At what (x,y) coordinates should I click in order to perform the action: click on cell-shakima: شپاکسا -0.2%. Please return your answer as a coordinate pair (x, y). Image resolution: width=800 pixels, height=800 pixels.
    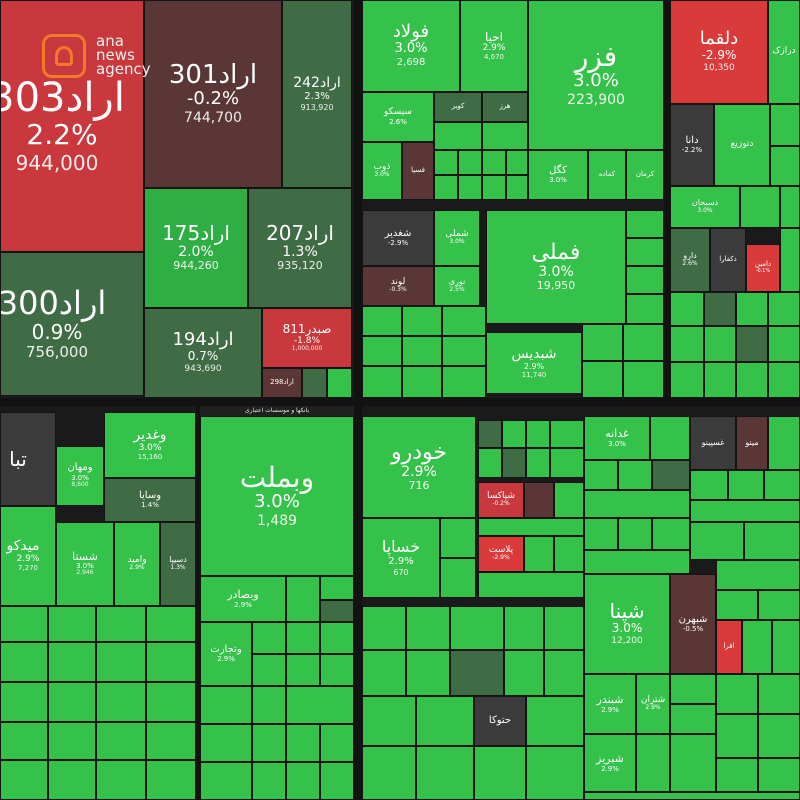
    Looking at the image, I should click on (501, 500).